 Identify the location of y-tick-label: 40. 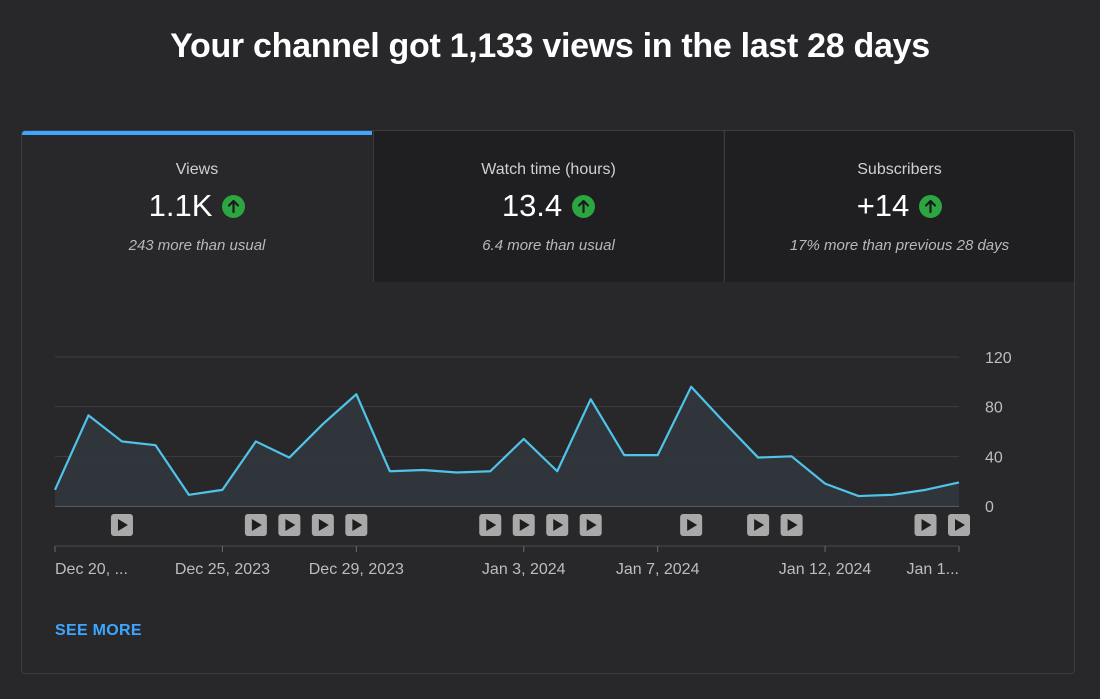
(994, 457).